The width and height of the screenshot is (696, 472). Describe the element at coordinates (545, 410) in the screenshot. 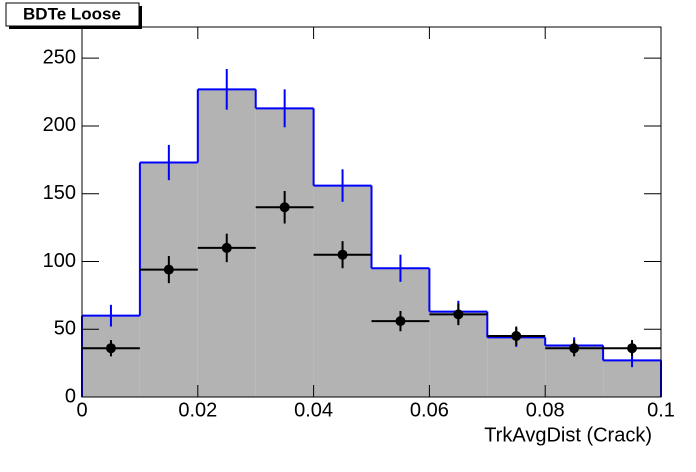

I see `x-tick-label: 0.08` at that location.